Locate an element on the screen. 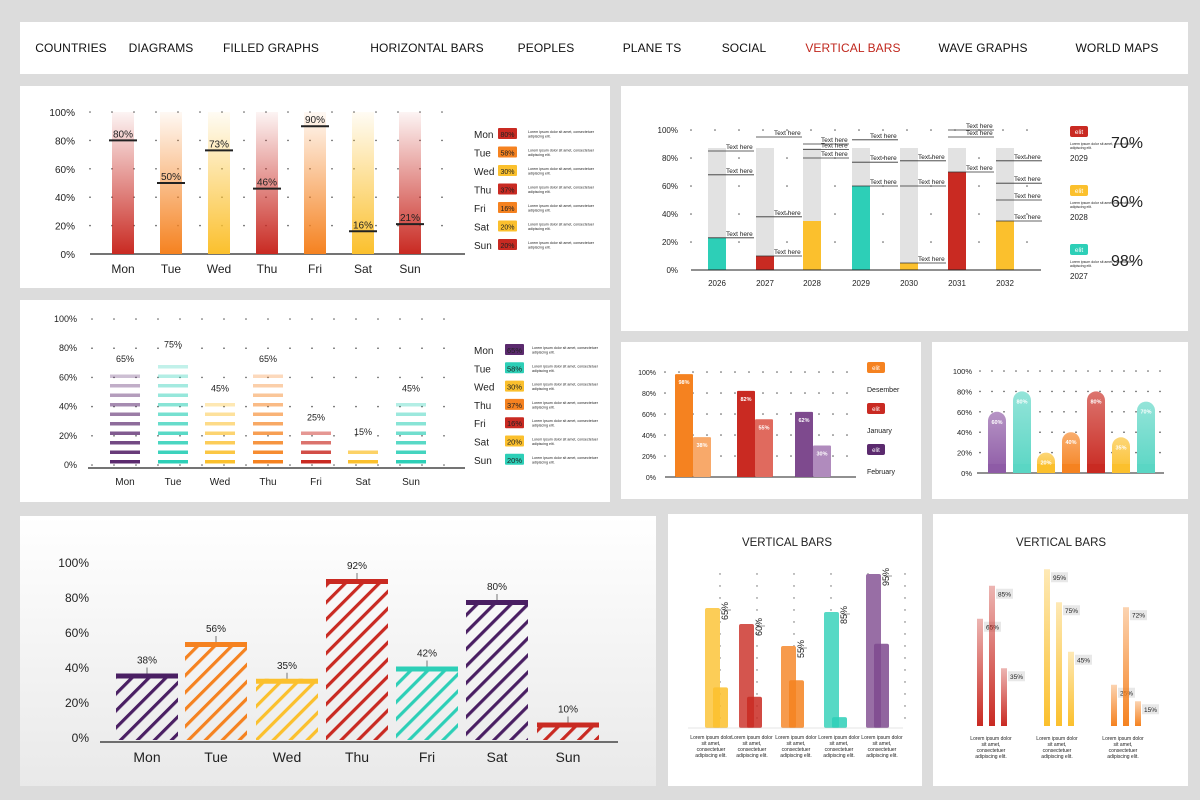 This screenshot has width=1200, height=800. nav-item-world-maps: WORLD MAPS is located at coordinates (1117, 48).